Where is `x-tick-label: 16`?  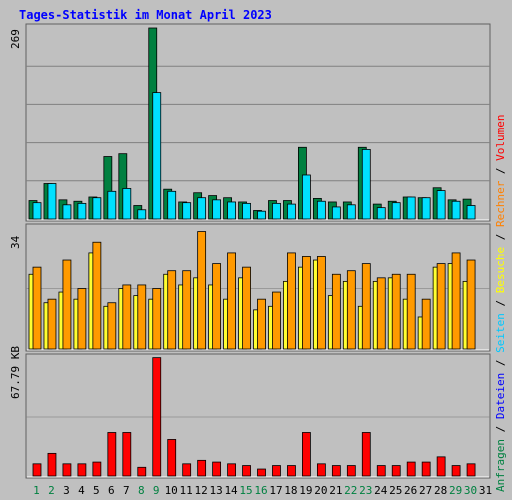 x-tick-label: 16 is located at coordinates (260, 490).